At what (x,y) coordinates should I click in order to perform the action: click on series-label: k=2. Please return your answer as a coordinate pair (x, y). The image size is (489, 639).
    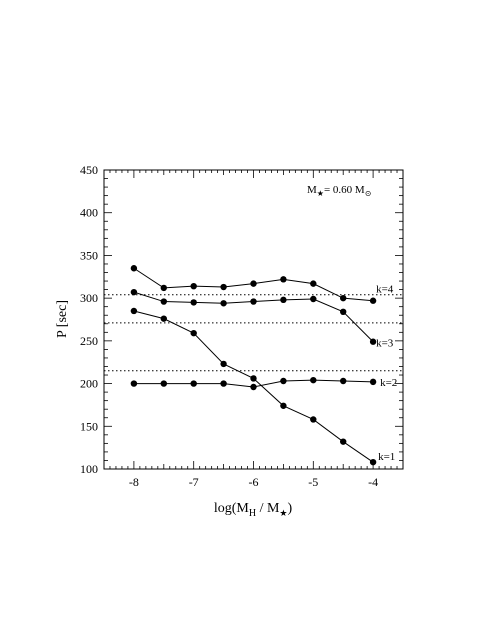
    Looking at the image, I should click on (388, 383).